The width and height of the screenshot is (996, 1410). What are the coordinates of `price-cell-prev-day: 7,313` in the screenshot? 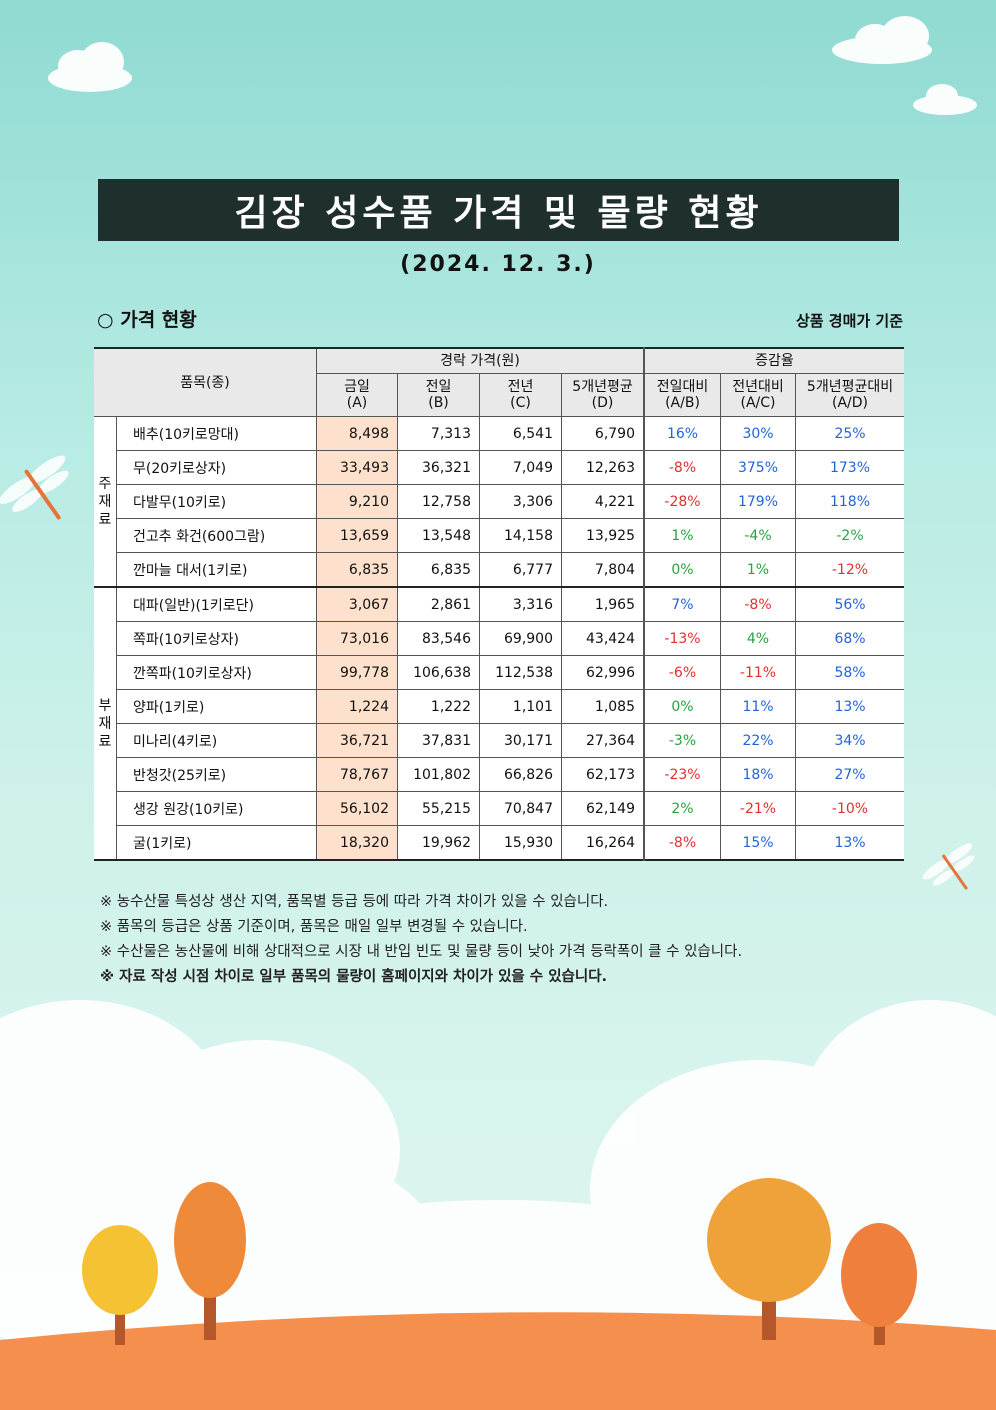 It's located at (438, 433).